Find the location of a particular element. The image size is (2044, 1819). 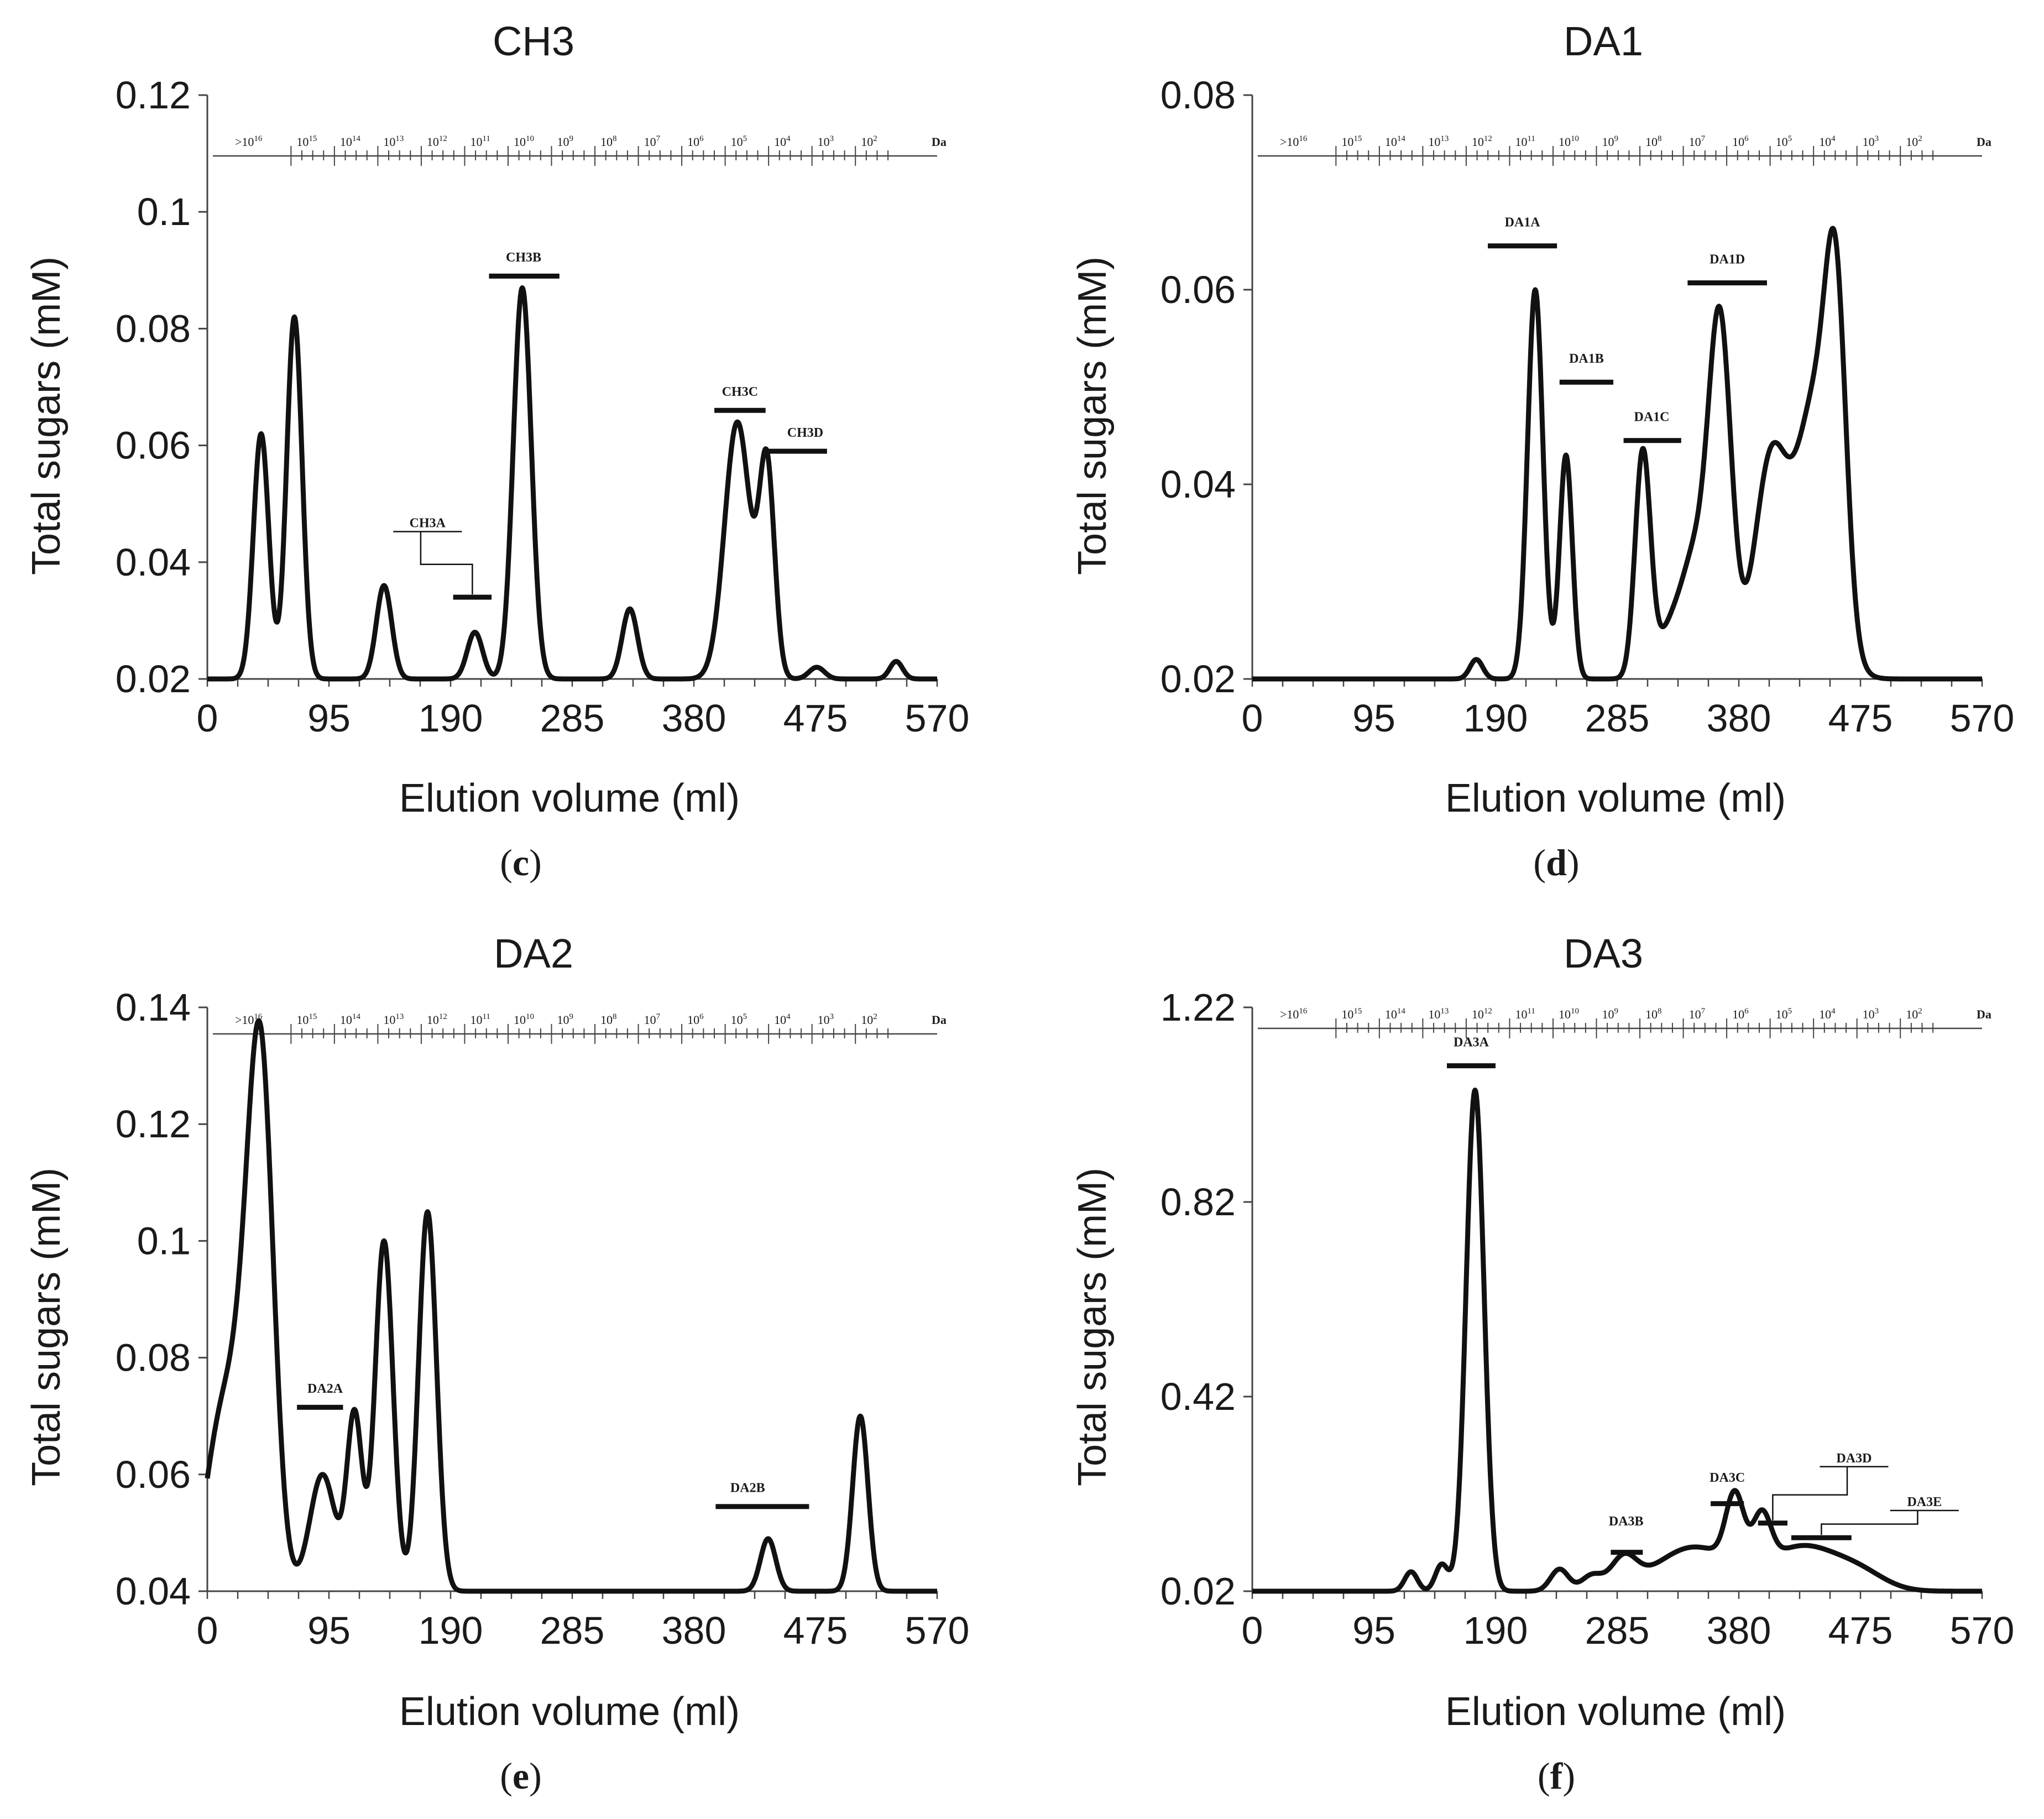

panel-caption: (d) is located at coordinates (1556, 862).